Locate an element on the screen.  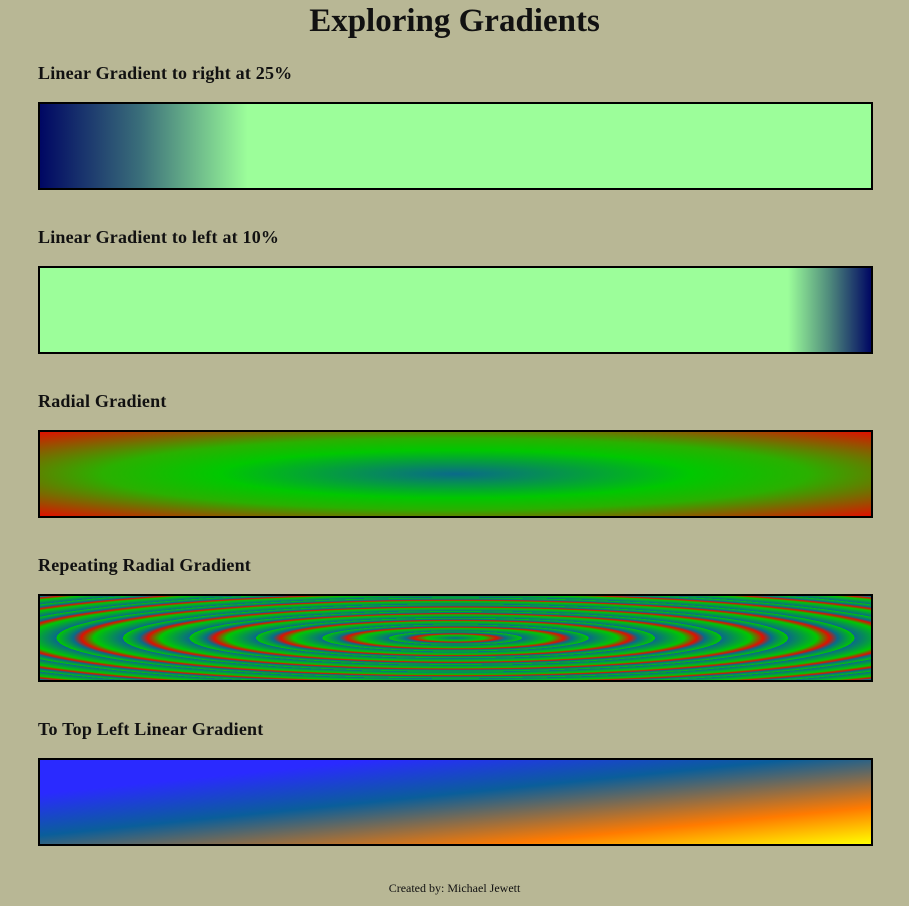
radial-gradient-box is located at coordinates (455, 474).